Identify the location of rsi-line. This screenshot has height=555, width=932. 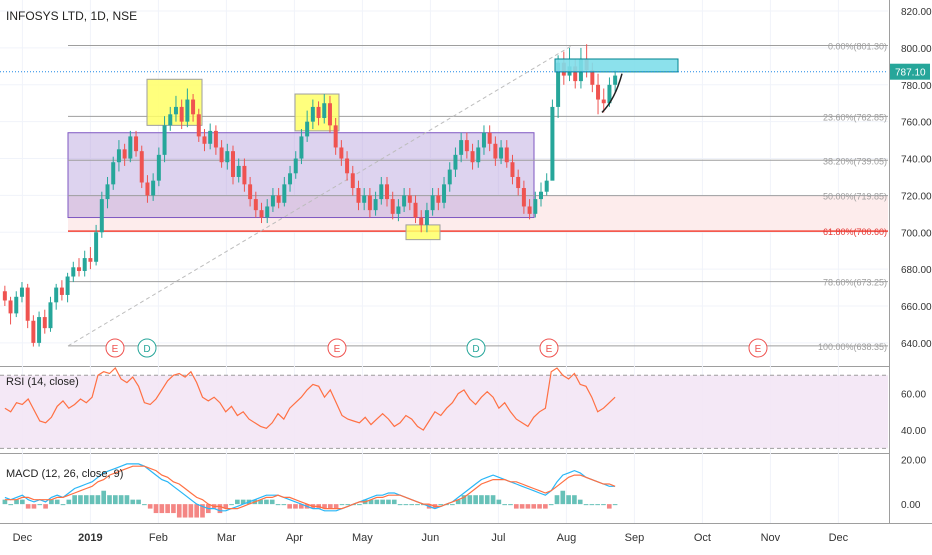
(310, 399).